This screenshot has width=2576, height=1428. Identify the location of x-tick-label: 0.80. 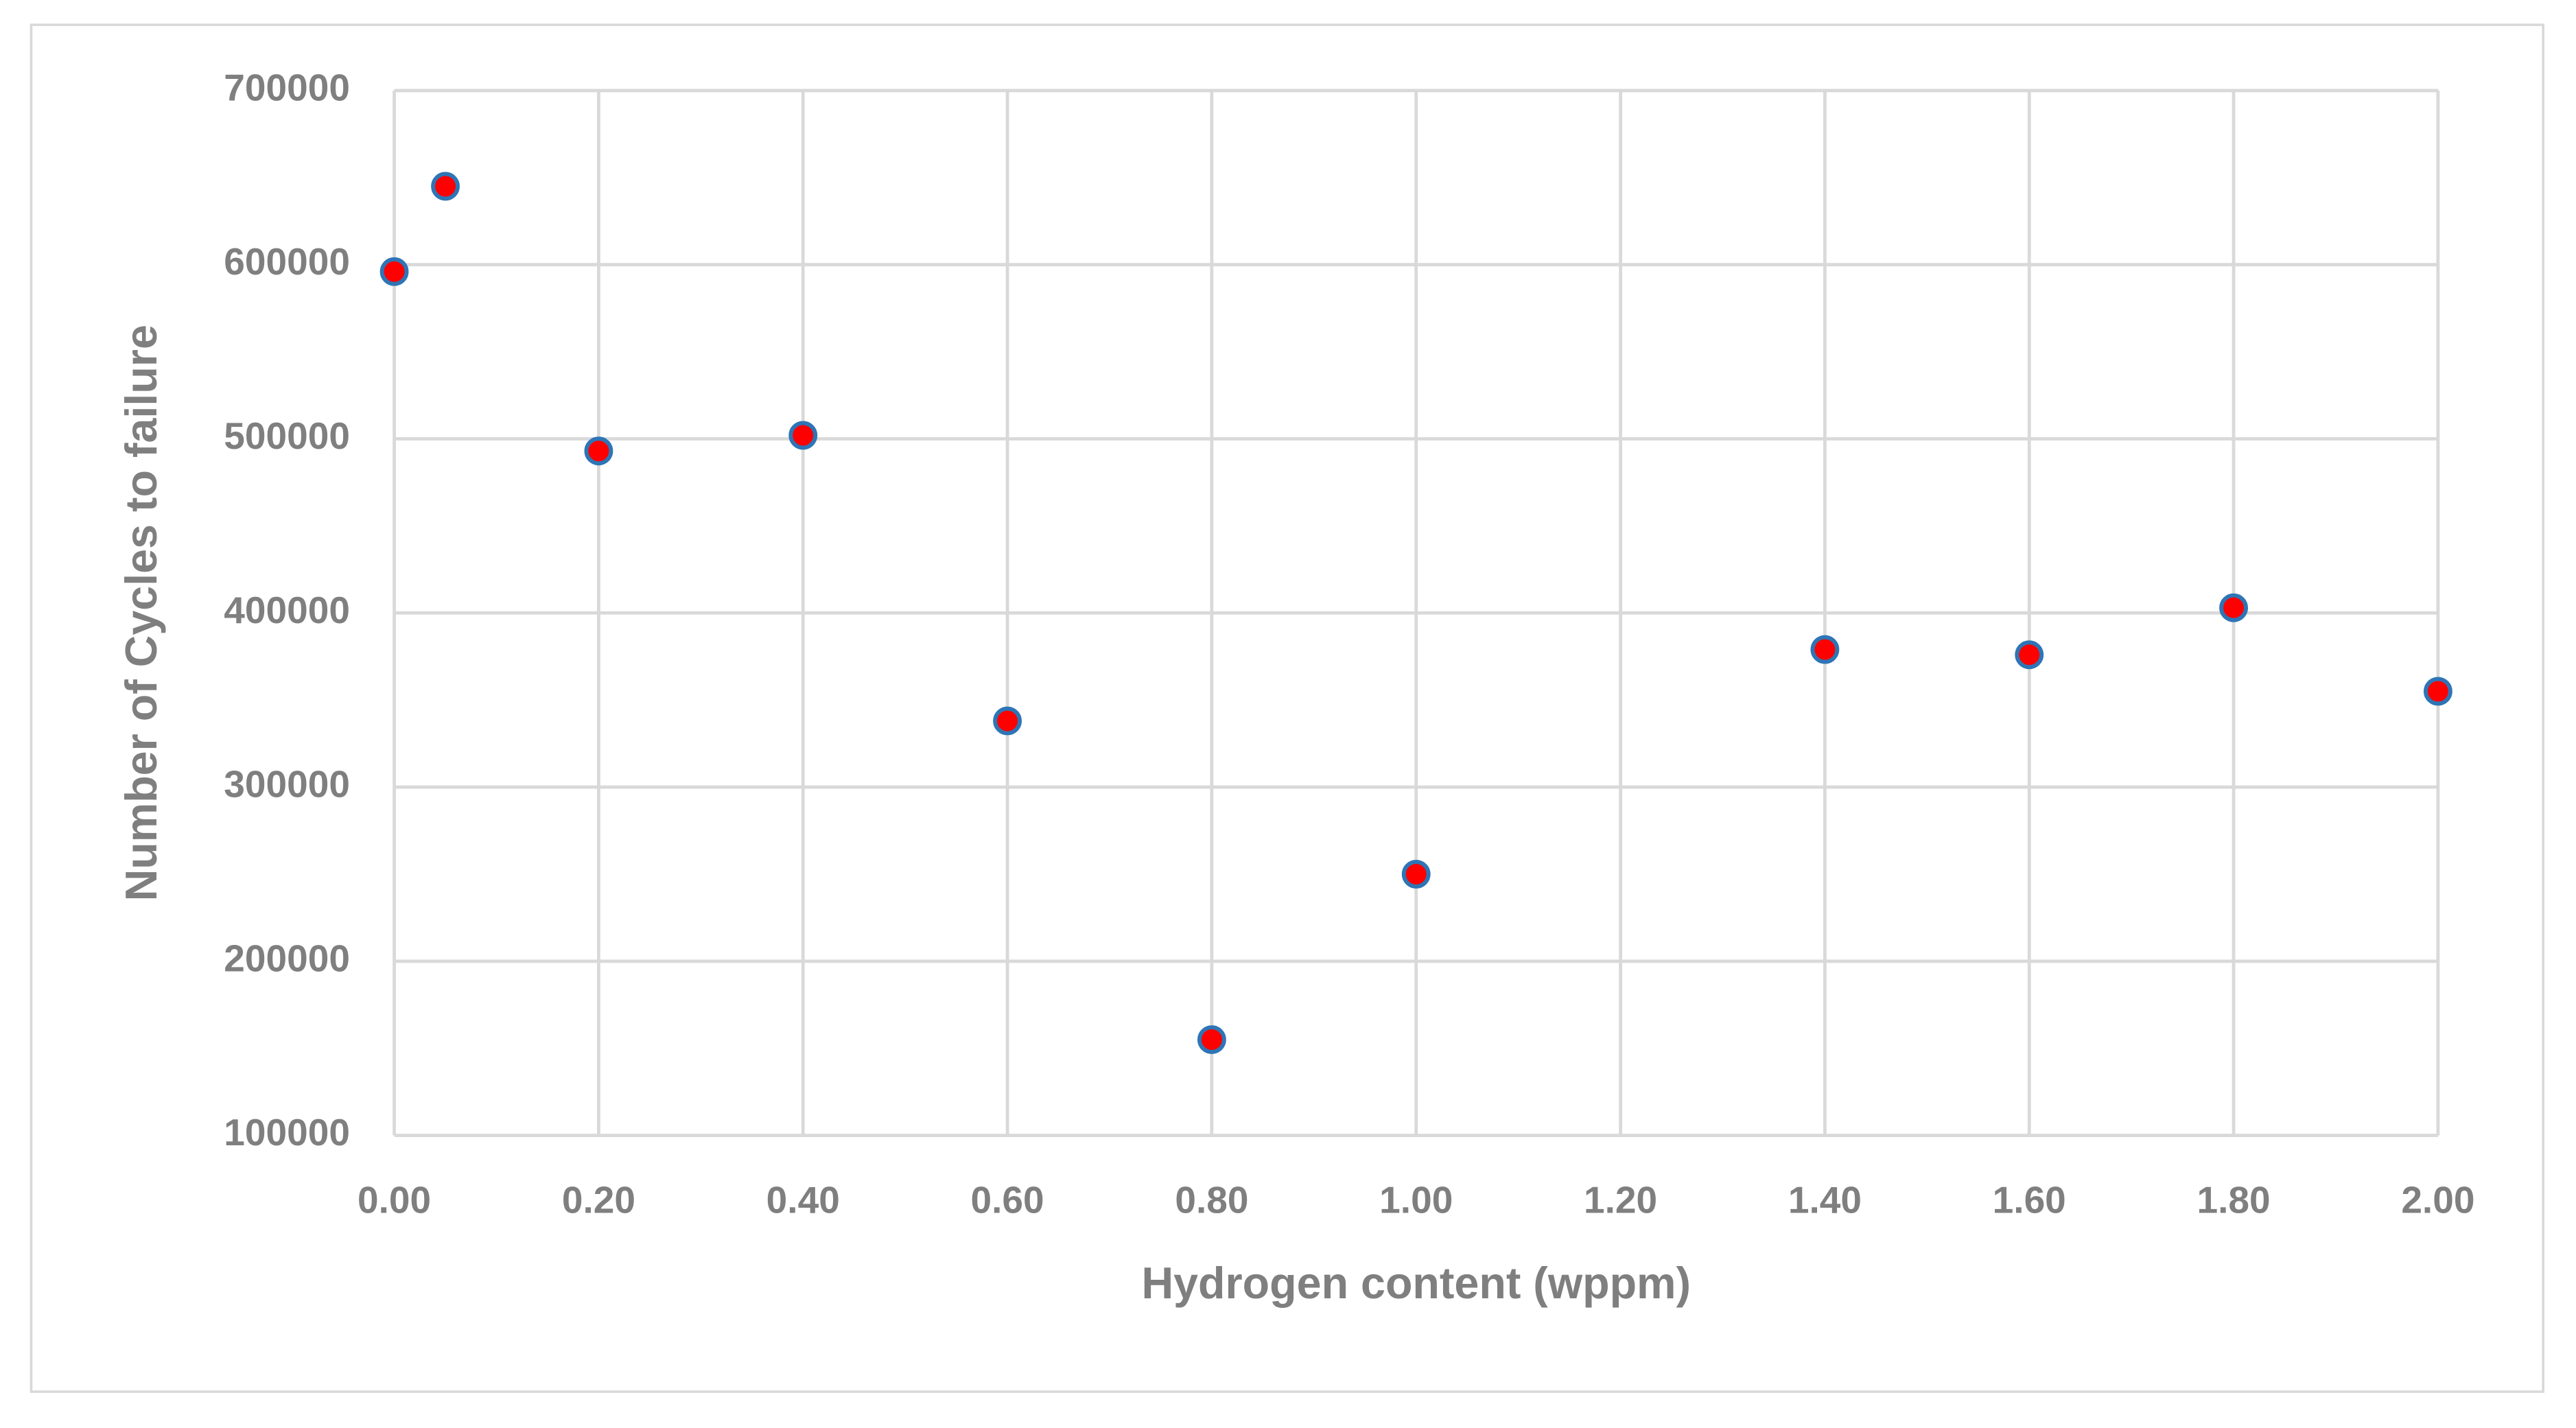
(1211, 1199).